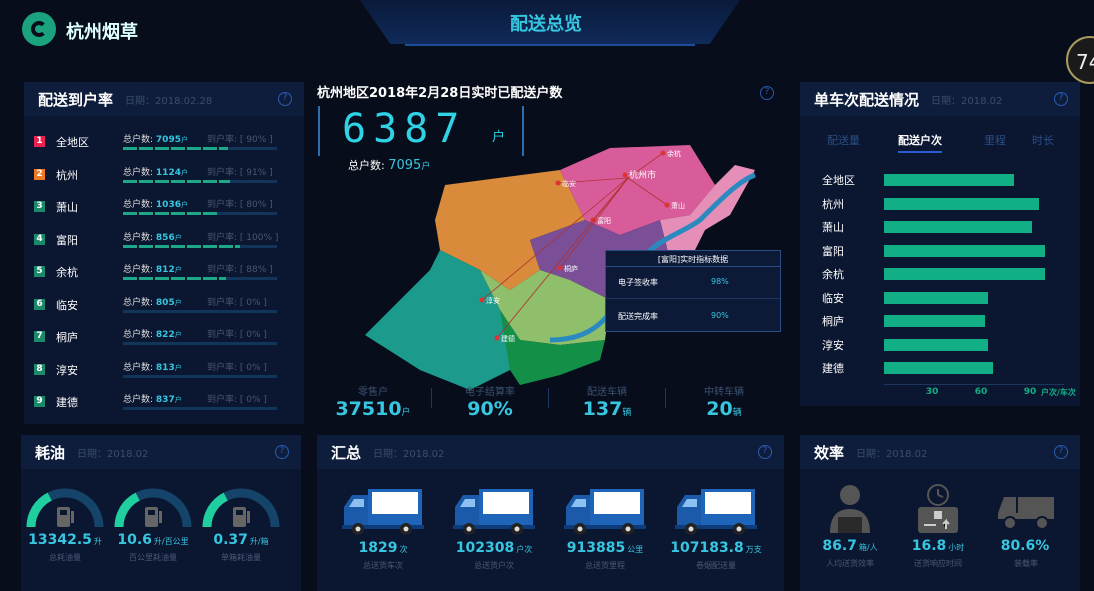 This screenshot has width=1094, height=591. Describe the element at coordinates (243, 237) in the screenshot. I see `rate-info: 到户率: [ 100% ]` at that location.